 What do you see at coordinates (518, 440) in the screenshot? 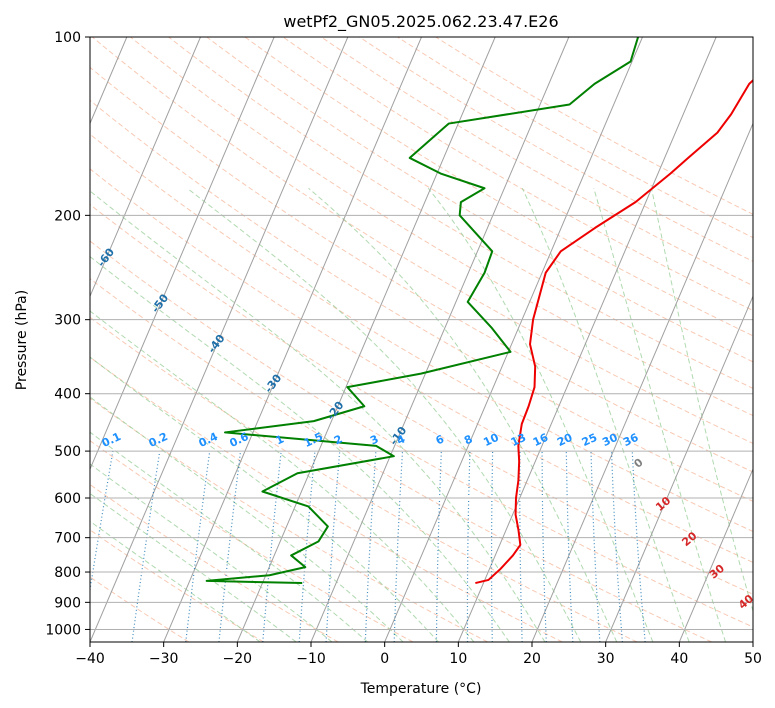
I see `mixing-ratio-label: 13` at bounding box center [518, 440].